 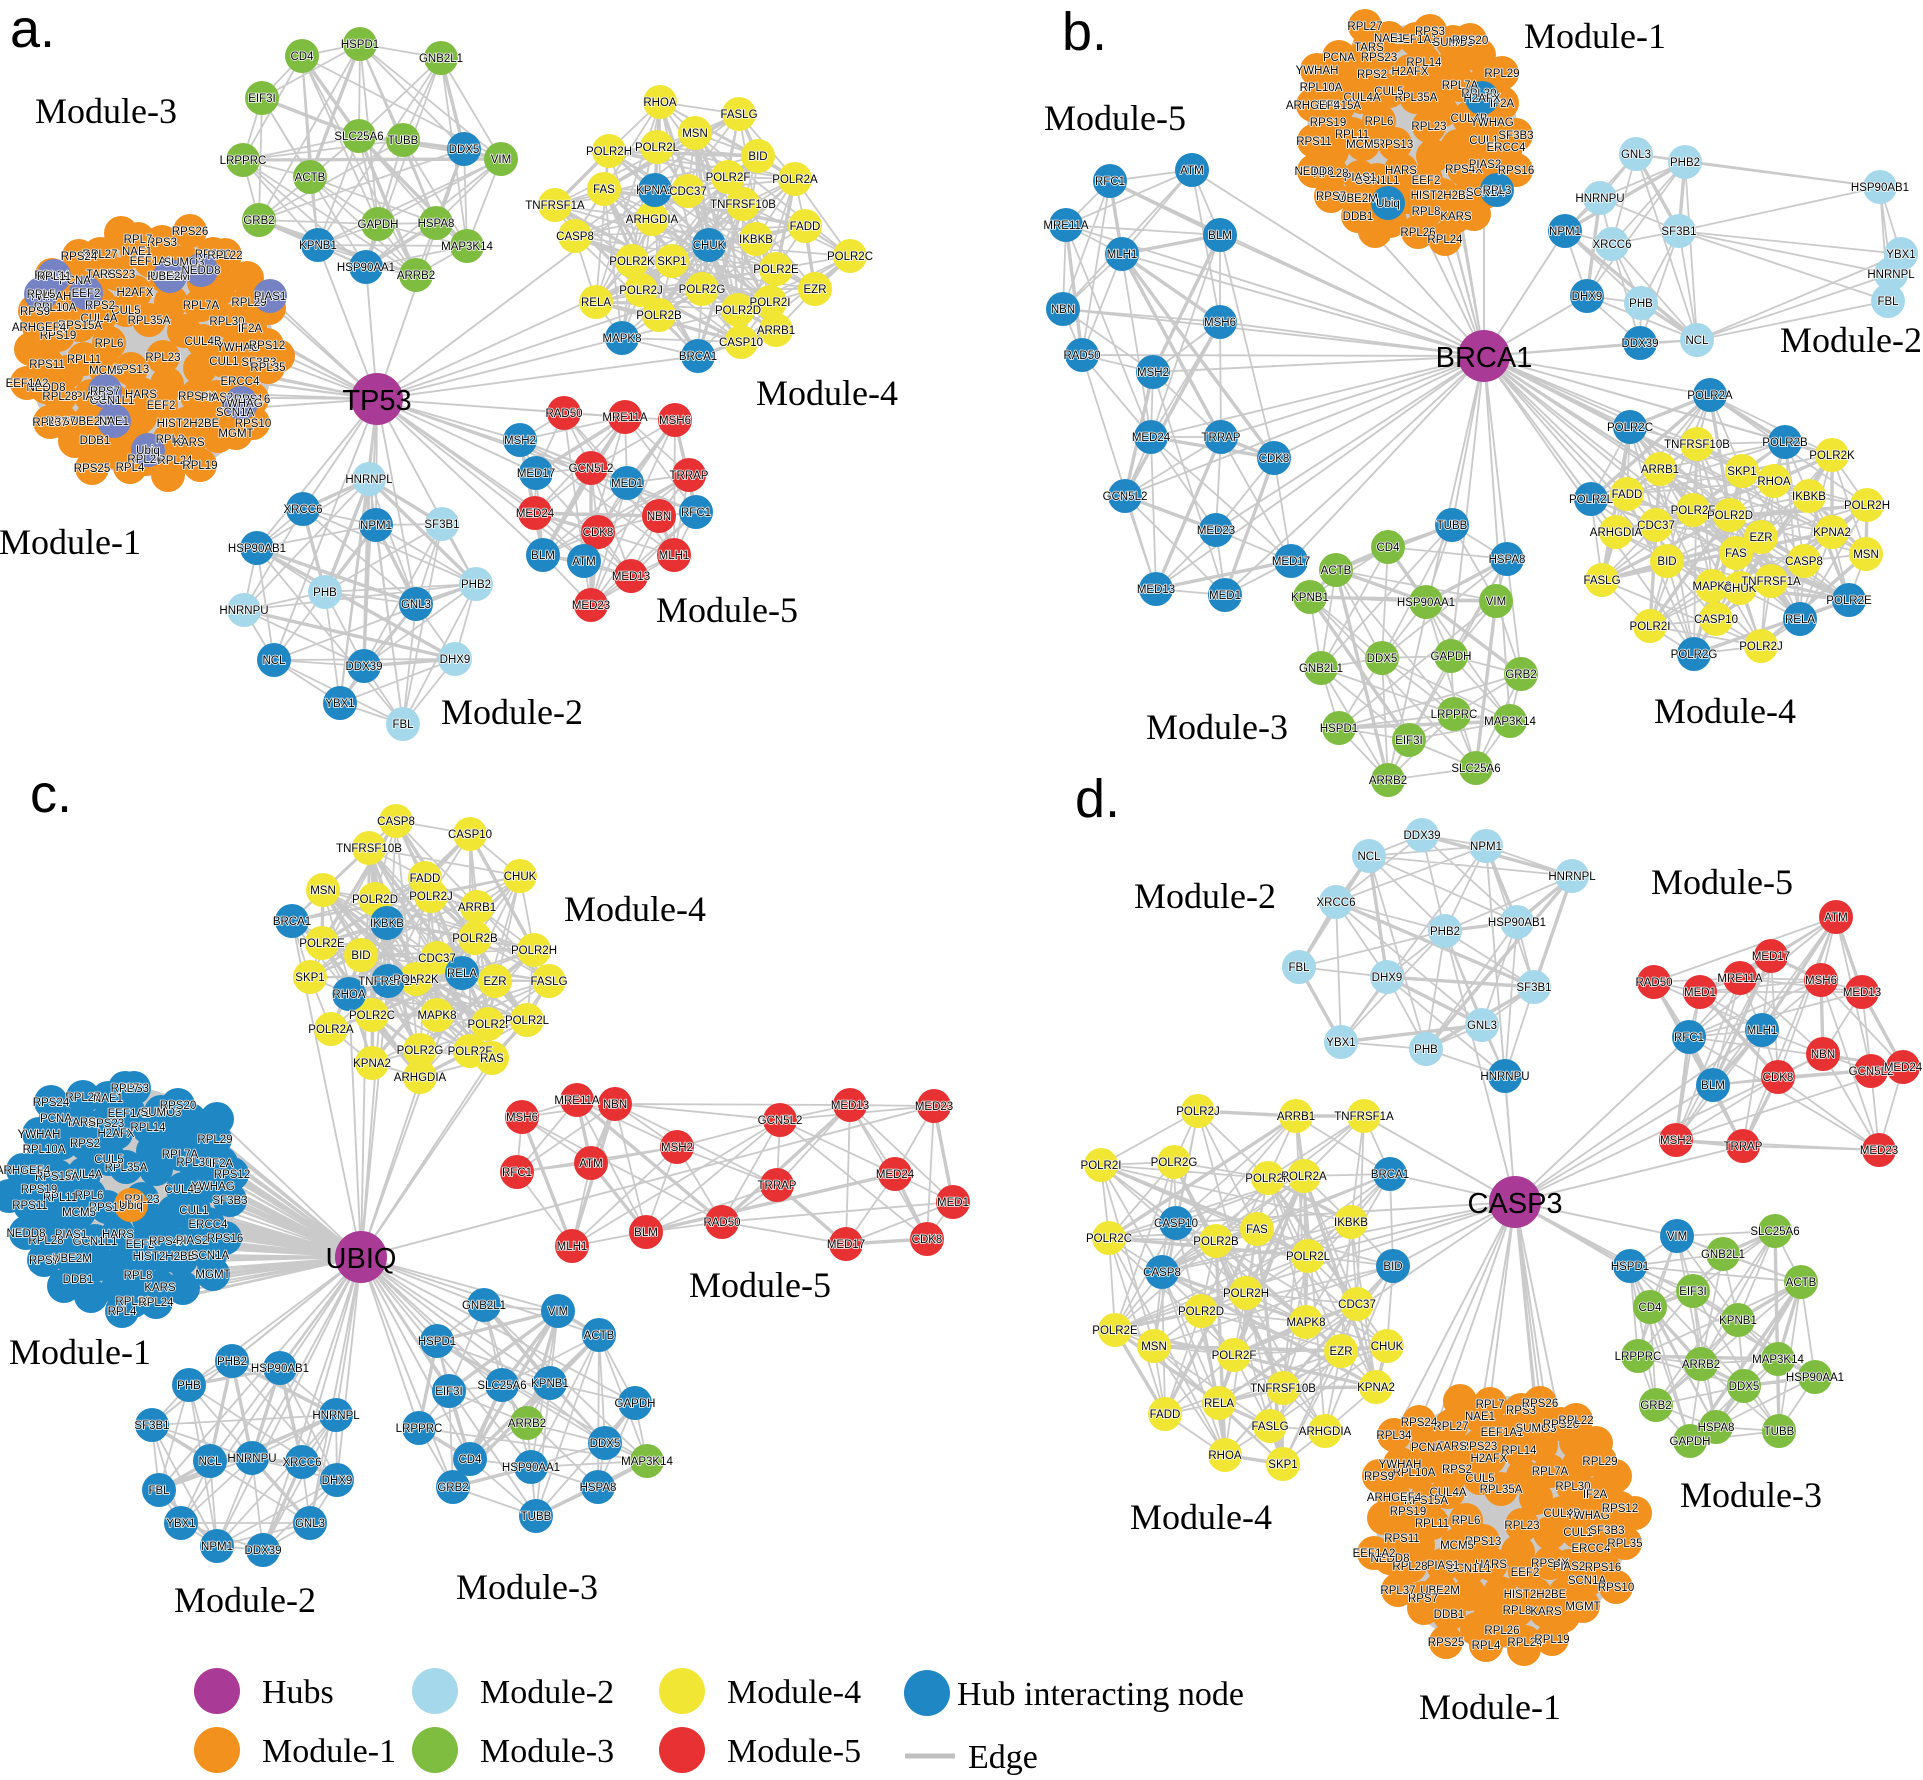 What do you see at coordinates (1388, 781) in the screenshot?
I see `svg-text: ARRB2` at bounding box center [1388, 781].